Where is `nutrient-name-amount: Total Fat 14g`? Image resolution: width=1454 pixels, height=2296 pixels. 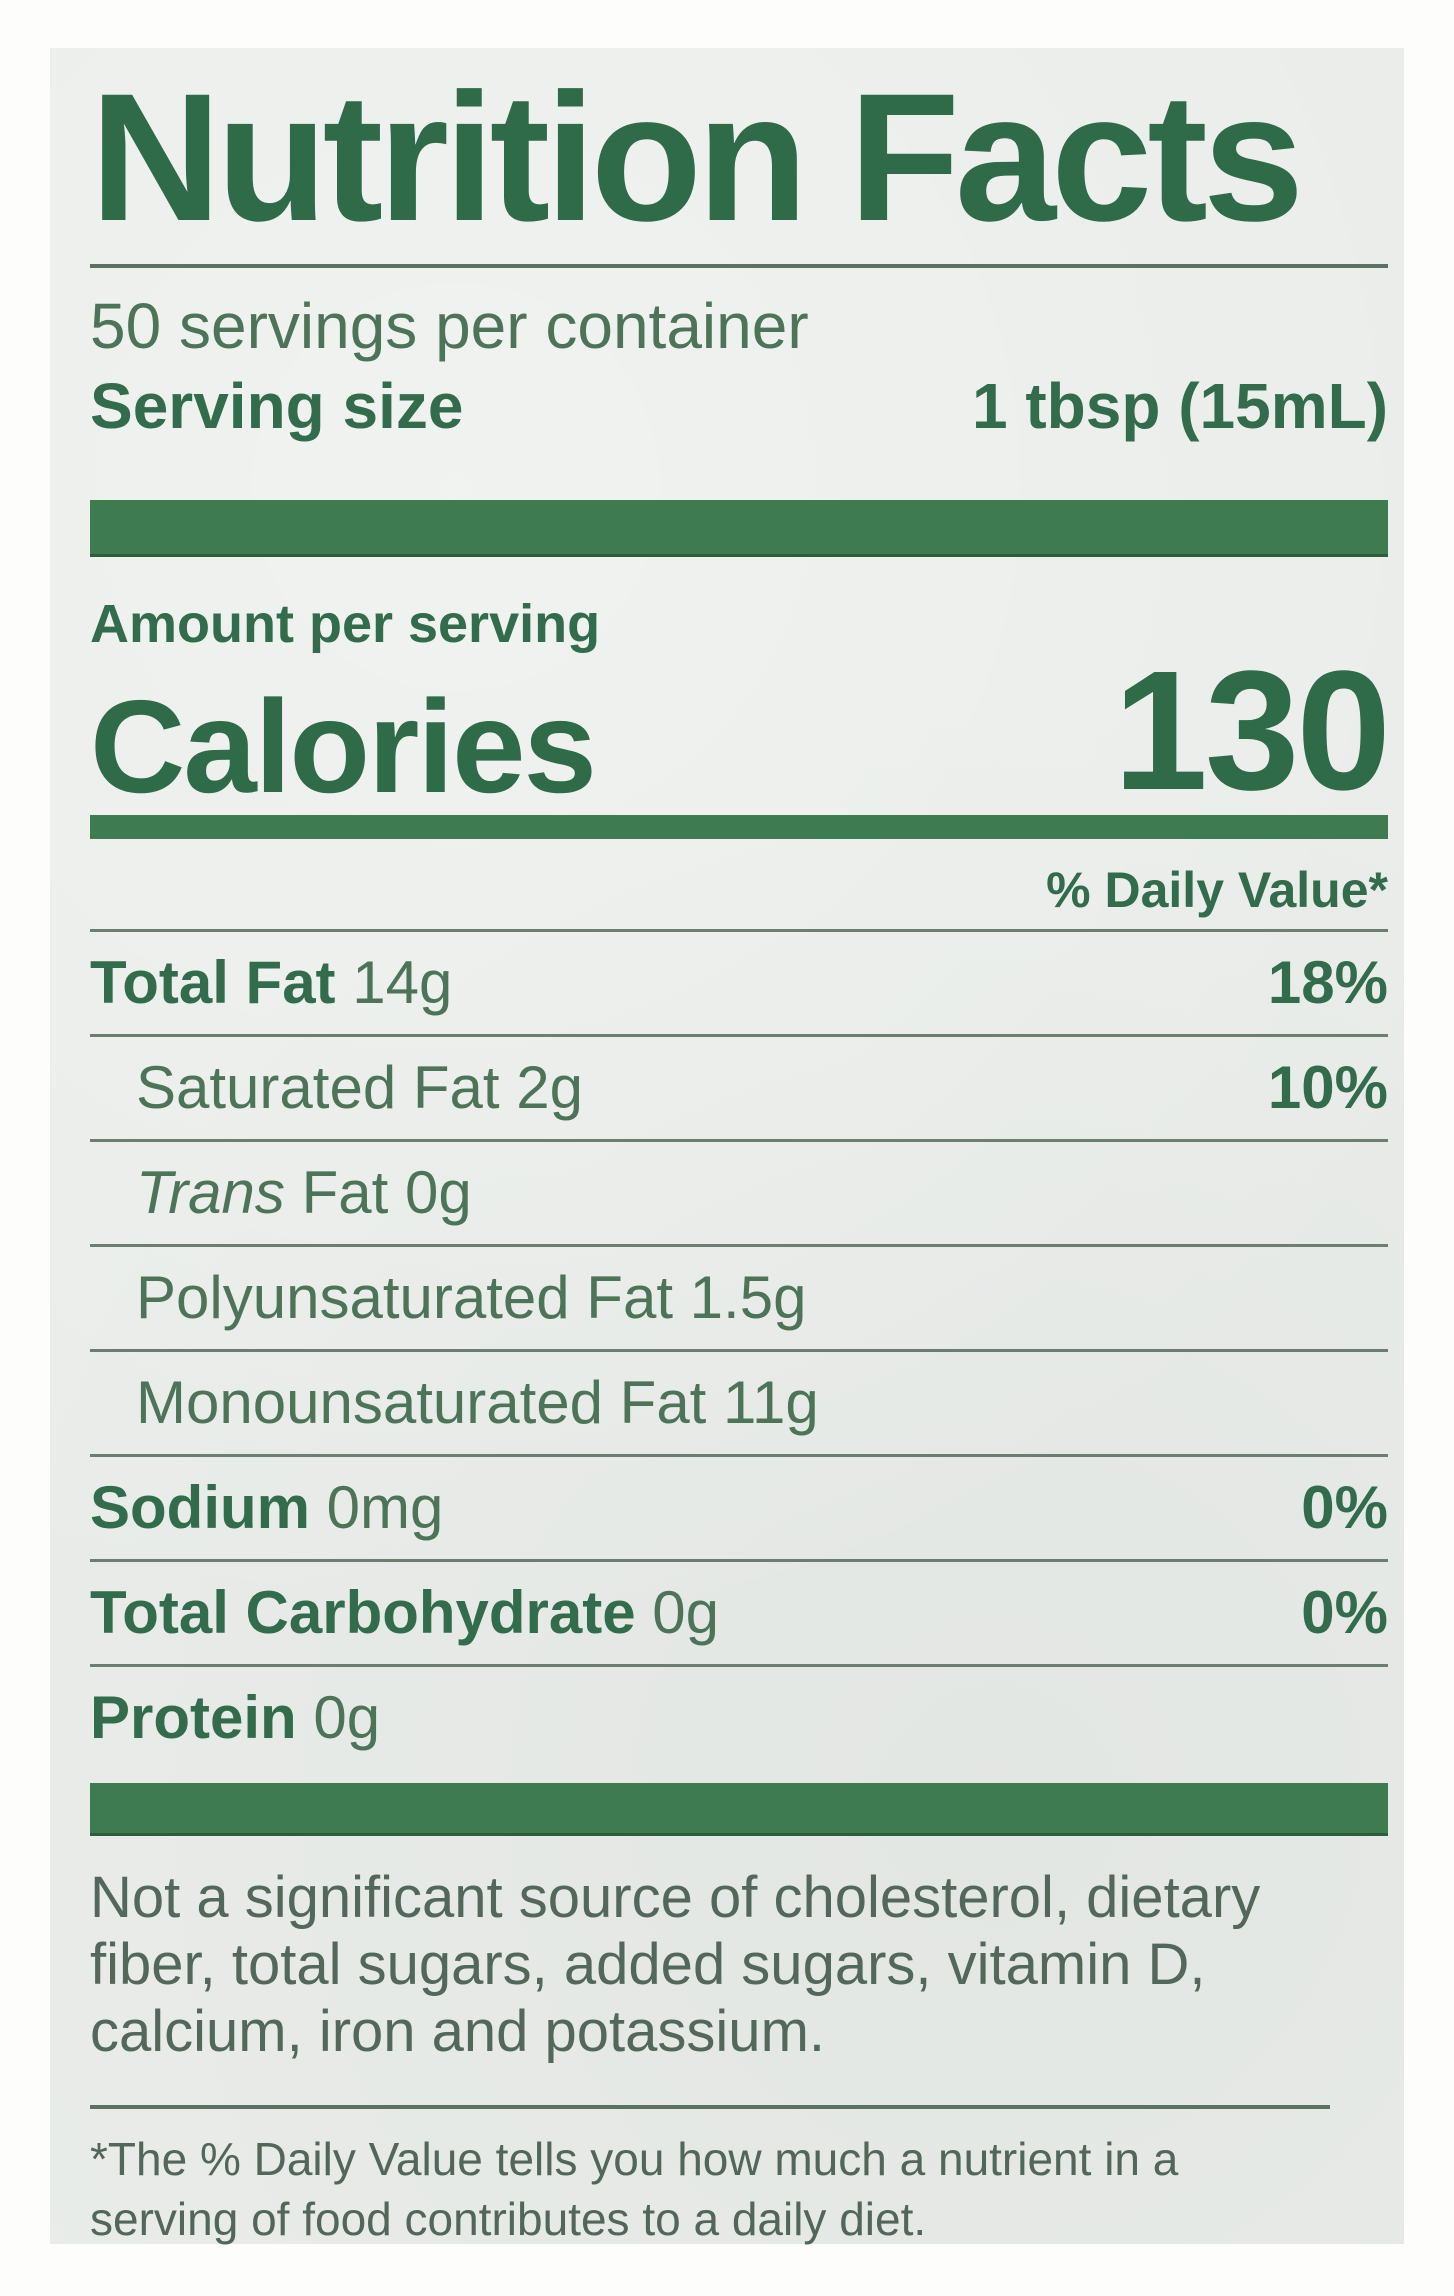
nutrient-name-amount: Total Fat 14g is located at coordinates (271, 982).